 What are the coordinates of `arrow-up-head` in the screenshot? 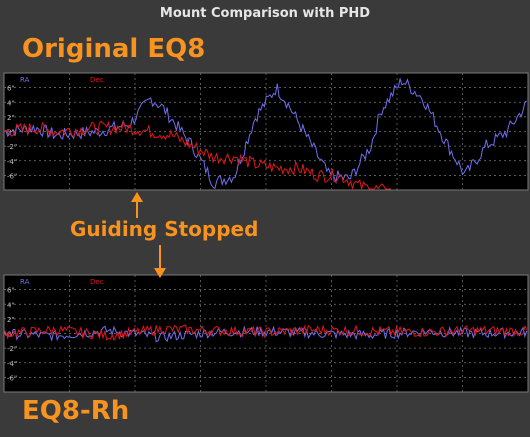 It's located at (137, 197).